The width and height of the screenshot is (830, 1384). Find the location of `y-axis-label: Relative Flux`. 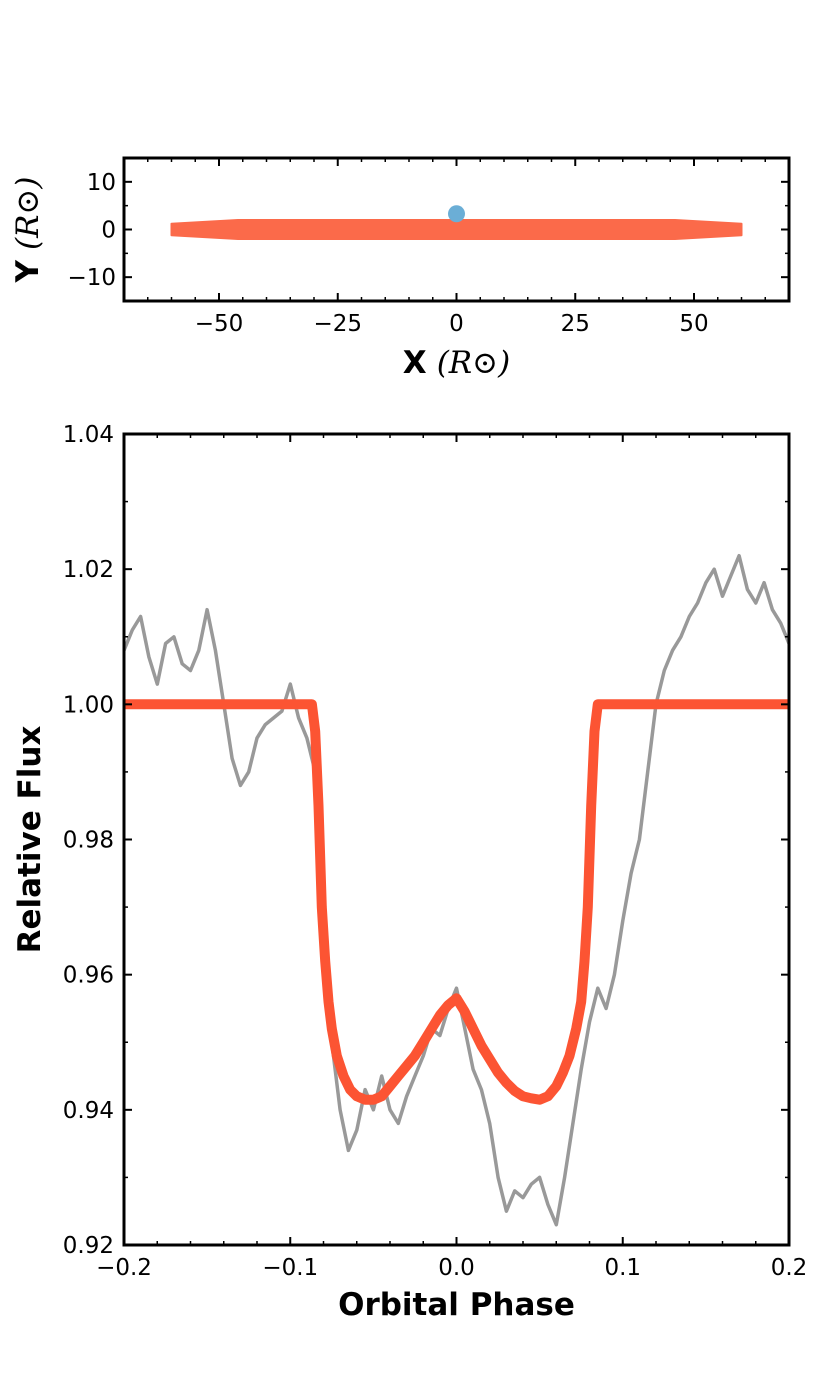

y-axis-label: Relative Flux is located at coordinates (30, 840).